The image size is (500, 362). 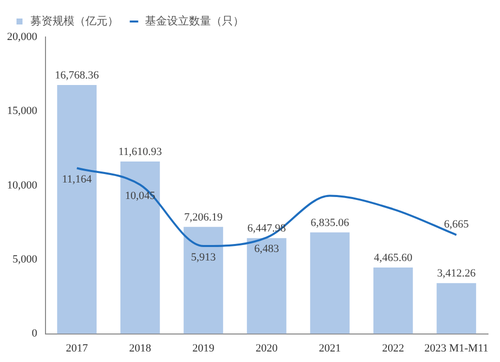 What do you see at coordinates (456, 348) in the screenshot?
I see `x-tick-label: 2023 M1-M11` at bounding box center [456, 348].